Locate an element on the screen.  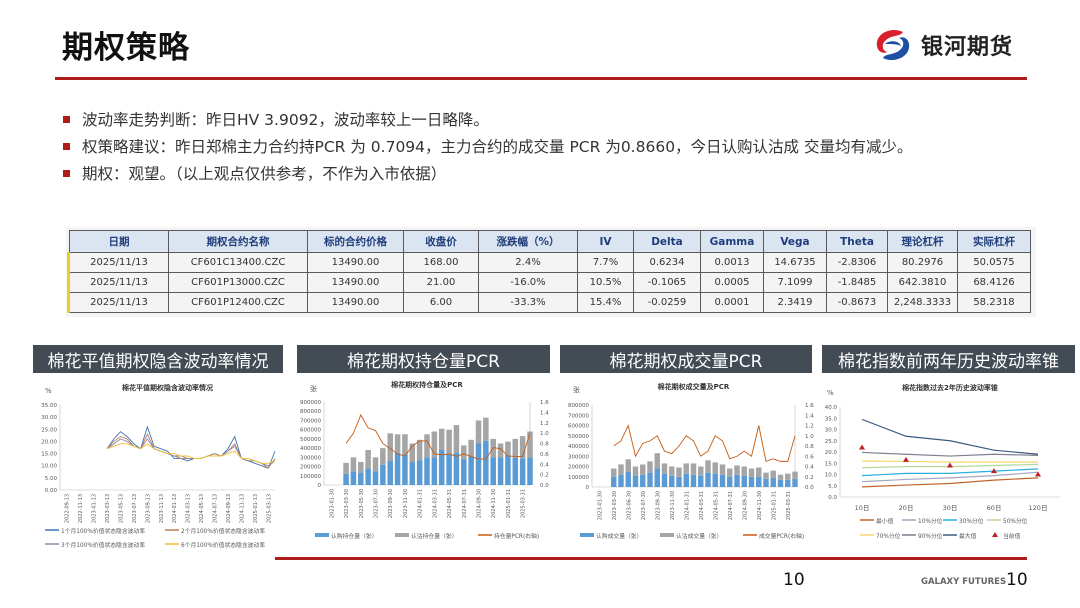
x-tick-label: 2024-03-31 is located at coordinates (435, 503).